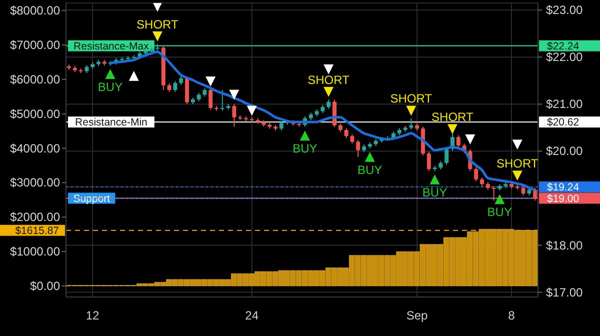  Describe the element at coordinates (417, 315) in the screenshot. I see `x-tick-label: Sep` at that location.